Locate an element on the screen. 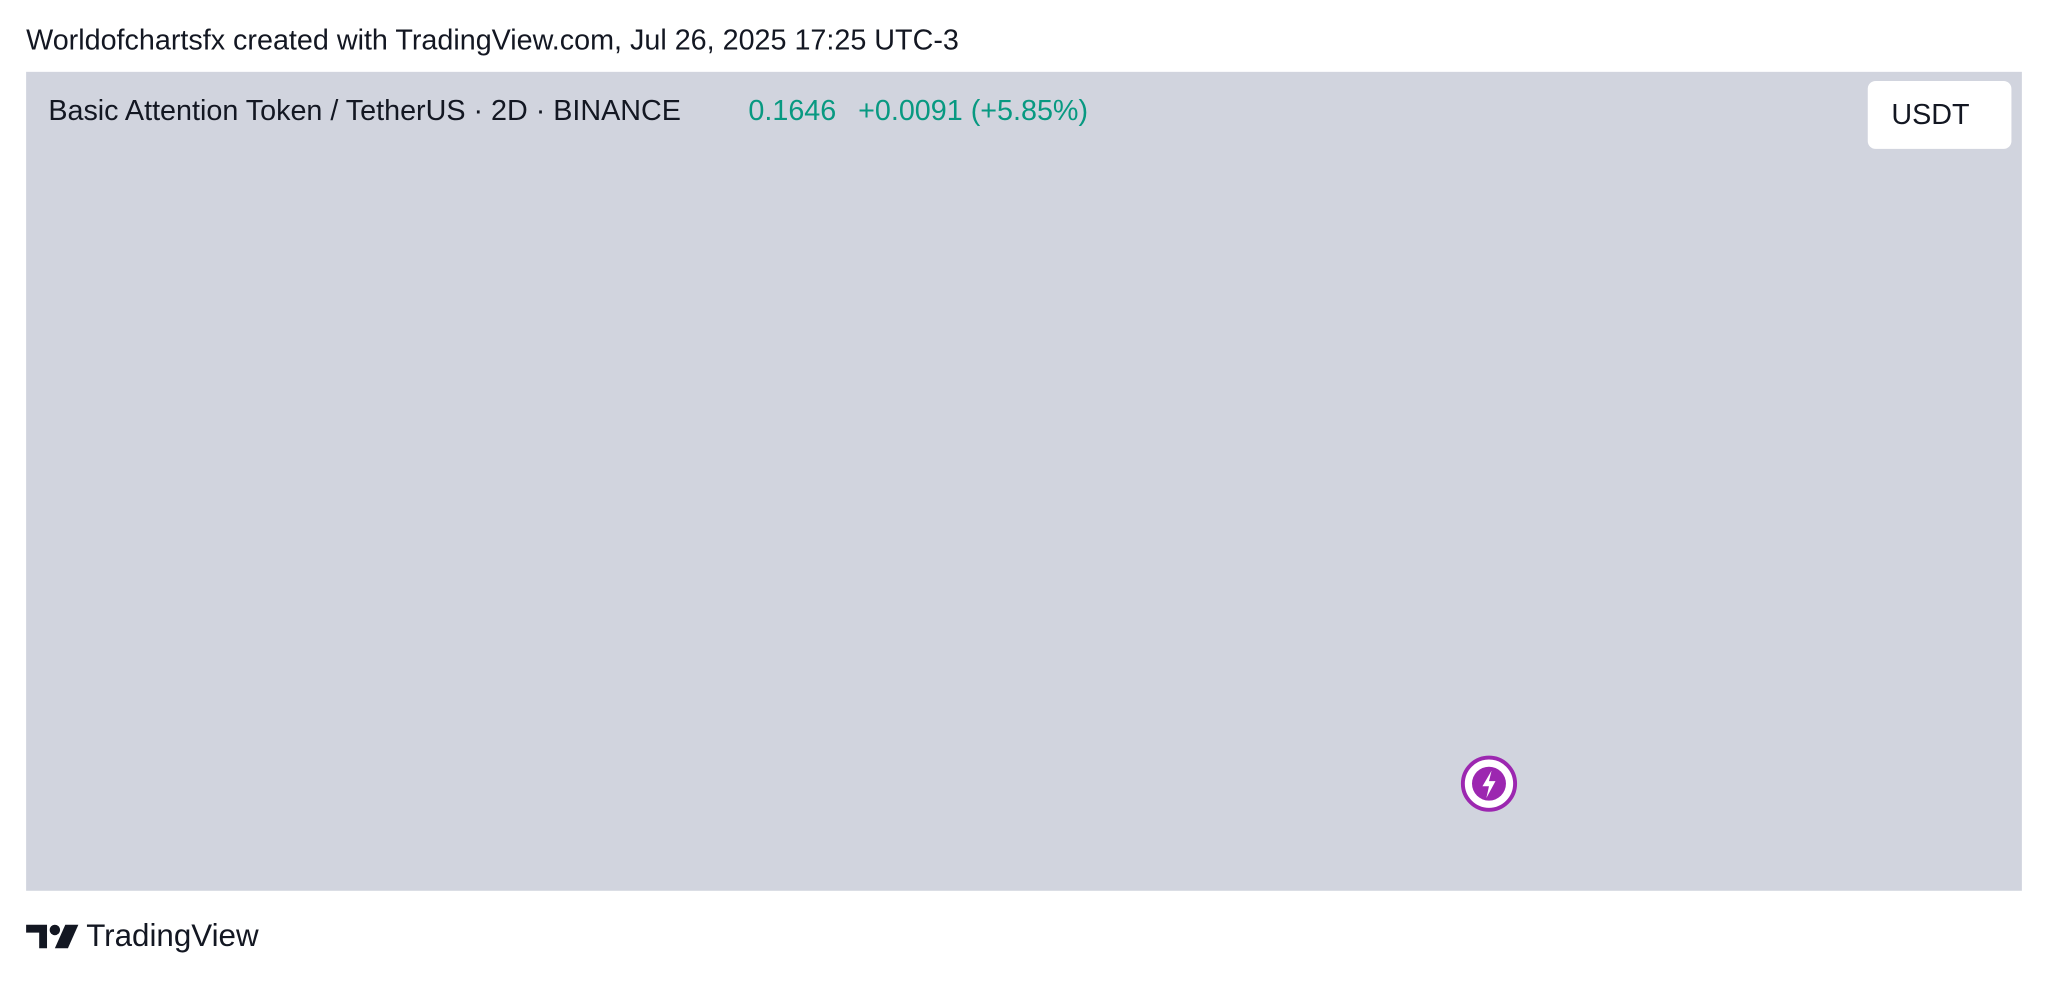 Image resolution: width=2048 pixels, height=983 pixels. logo-mark is located at coordinates (37, 936).